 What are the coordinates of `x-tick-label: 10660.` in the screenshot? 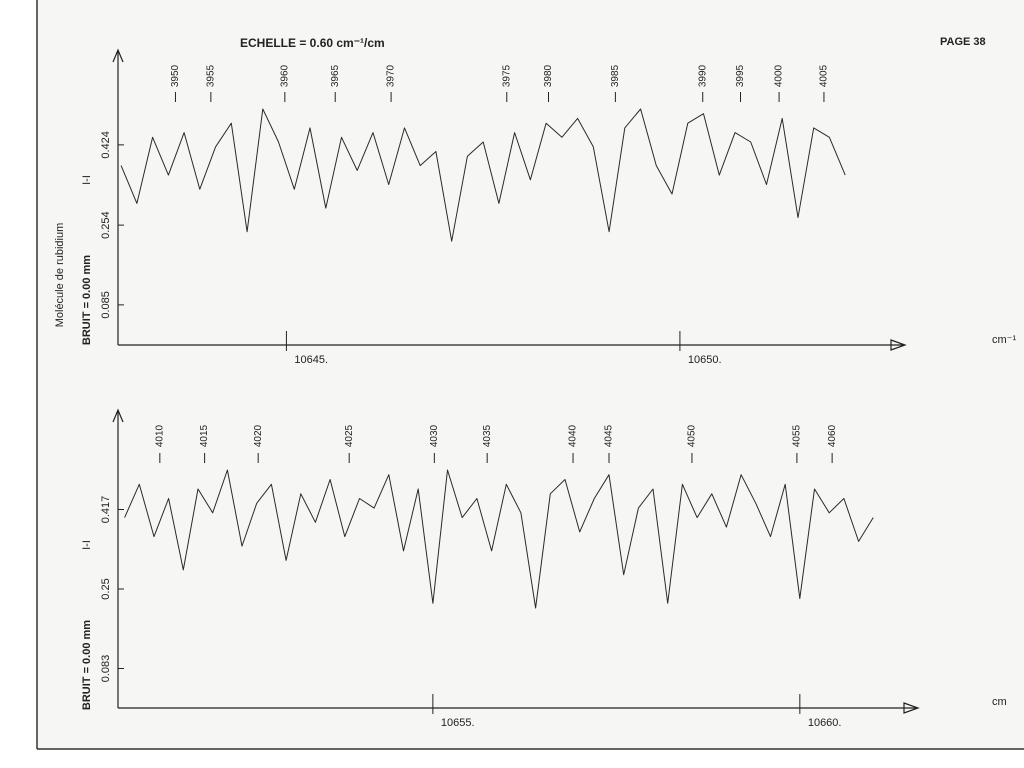 It's located at (825, 723).